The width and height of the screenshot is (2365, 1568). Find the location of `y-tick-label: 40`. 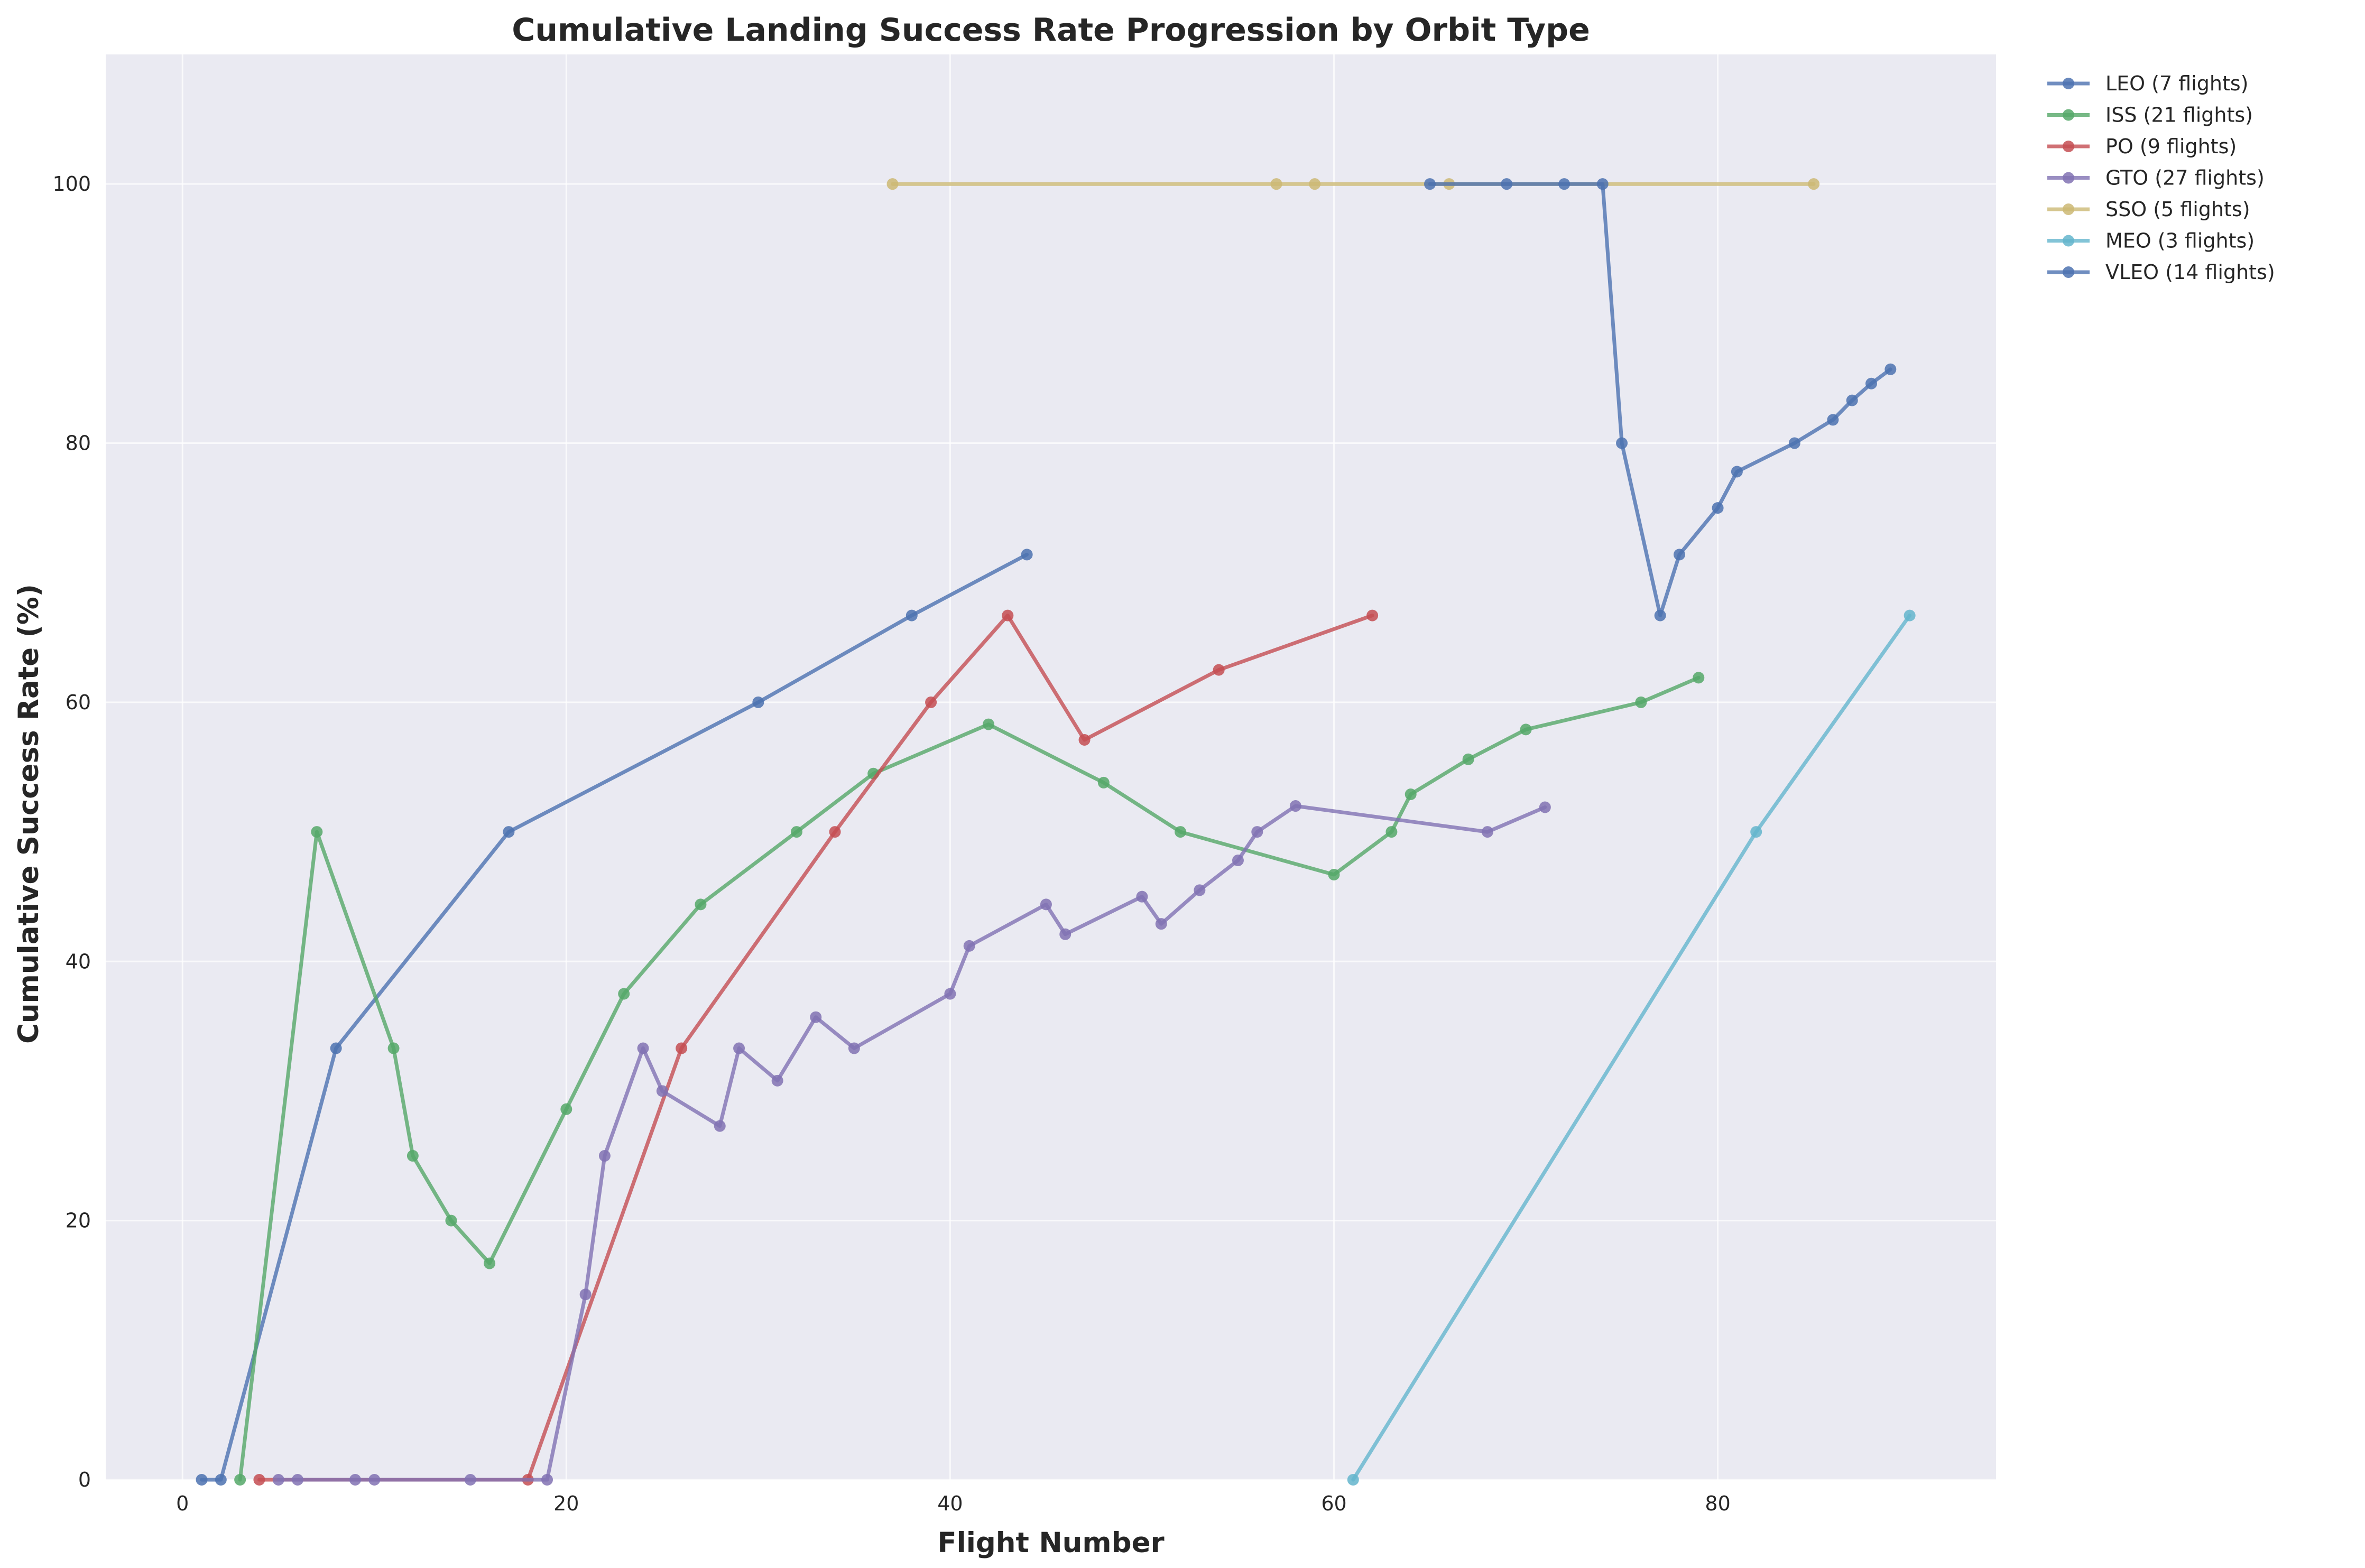

y-tick-label: 40 is located at coordinates (79, 962).